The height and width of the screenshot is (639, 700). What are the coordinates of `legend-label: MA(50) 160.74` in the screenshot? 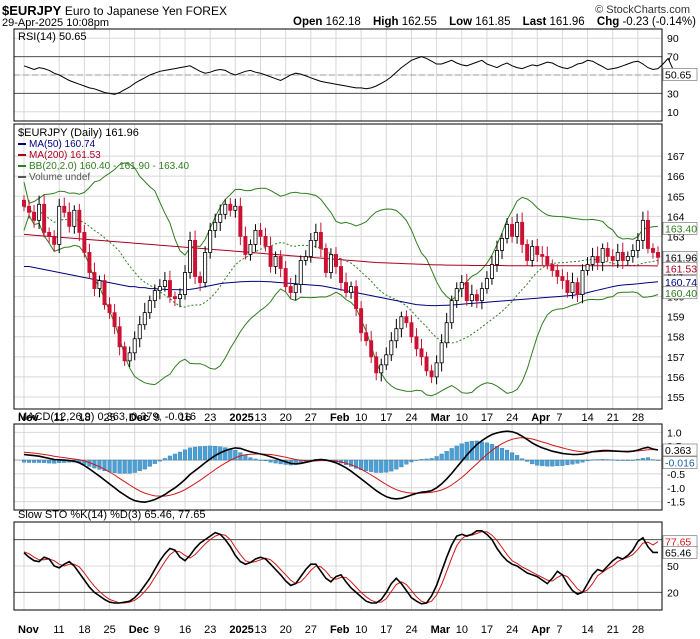 It's located at (62, 144).